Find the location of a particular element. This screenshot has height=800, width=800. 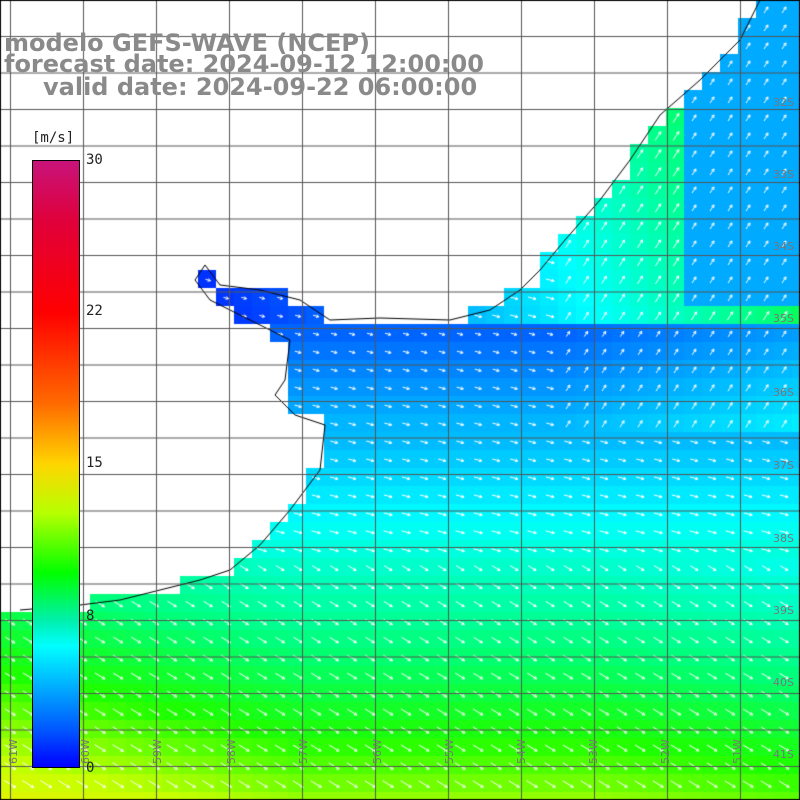

lon-label: 57W is located at coordinates (303, 751).